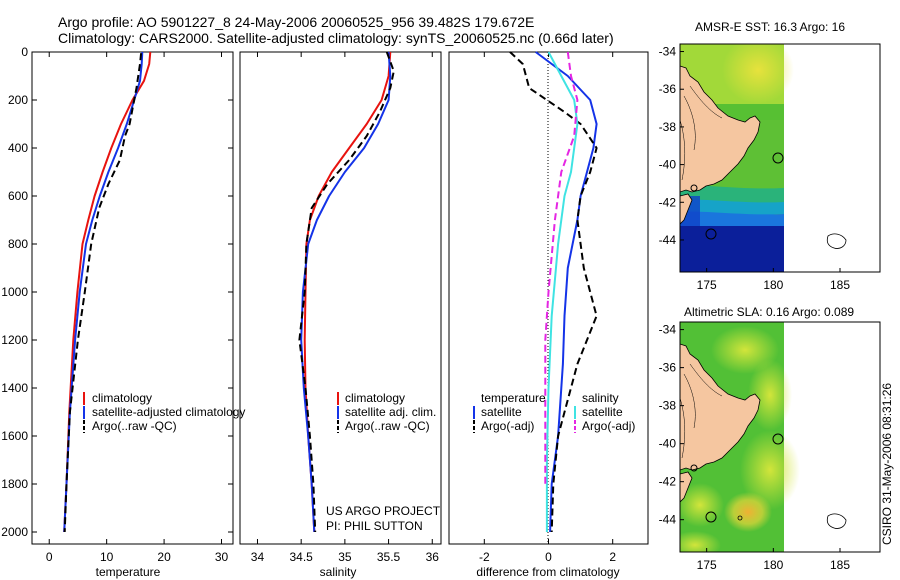  Describe the element at coordinates (561, 267) in the screenshot. I see `difference-series-salinity-argo-adj` at that location.